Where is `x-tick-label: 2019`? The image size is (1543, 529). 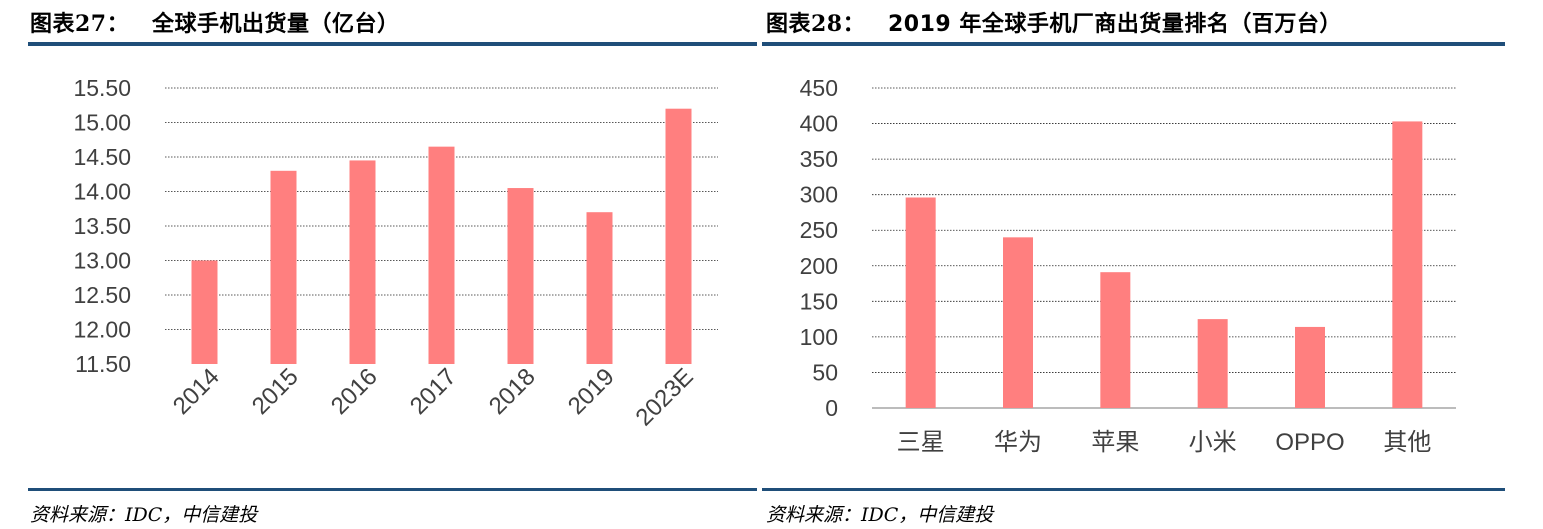
x-tick-label: 2019 is located at coordinates (591, 391).